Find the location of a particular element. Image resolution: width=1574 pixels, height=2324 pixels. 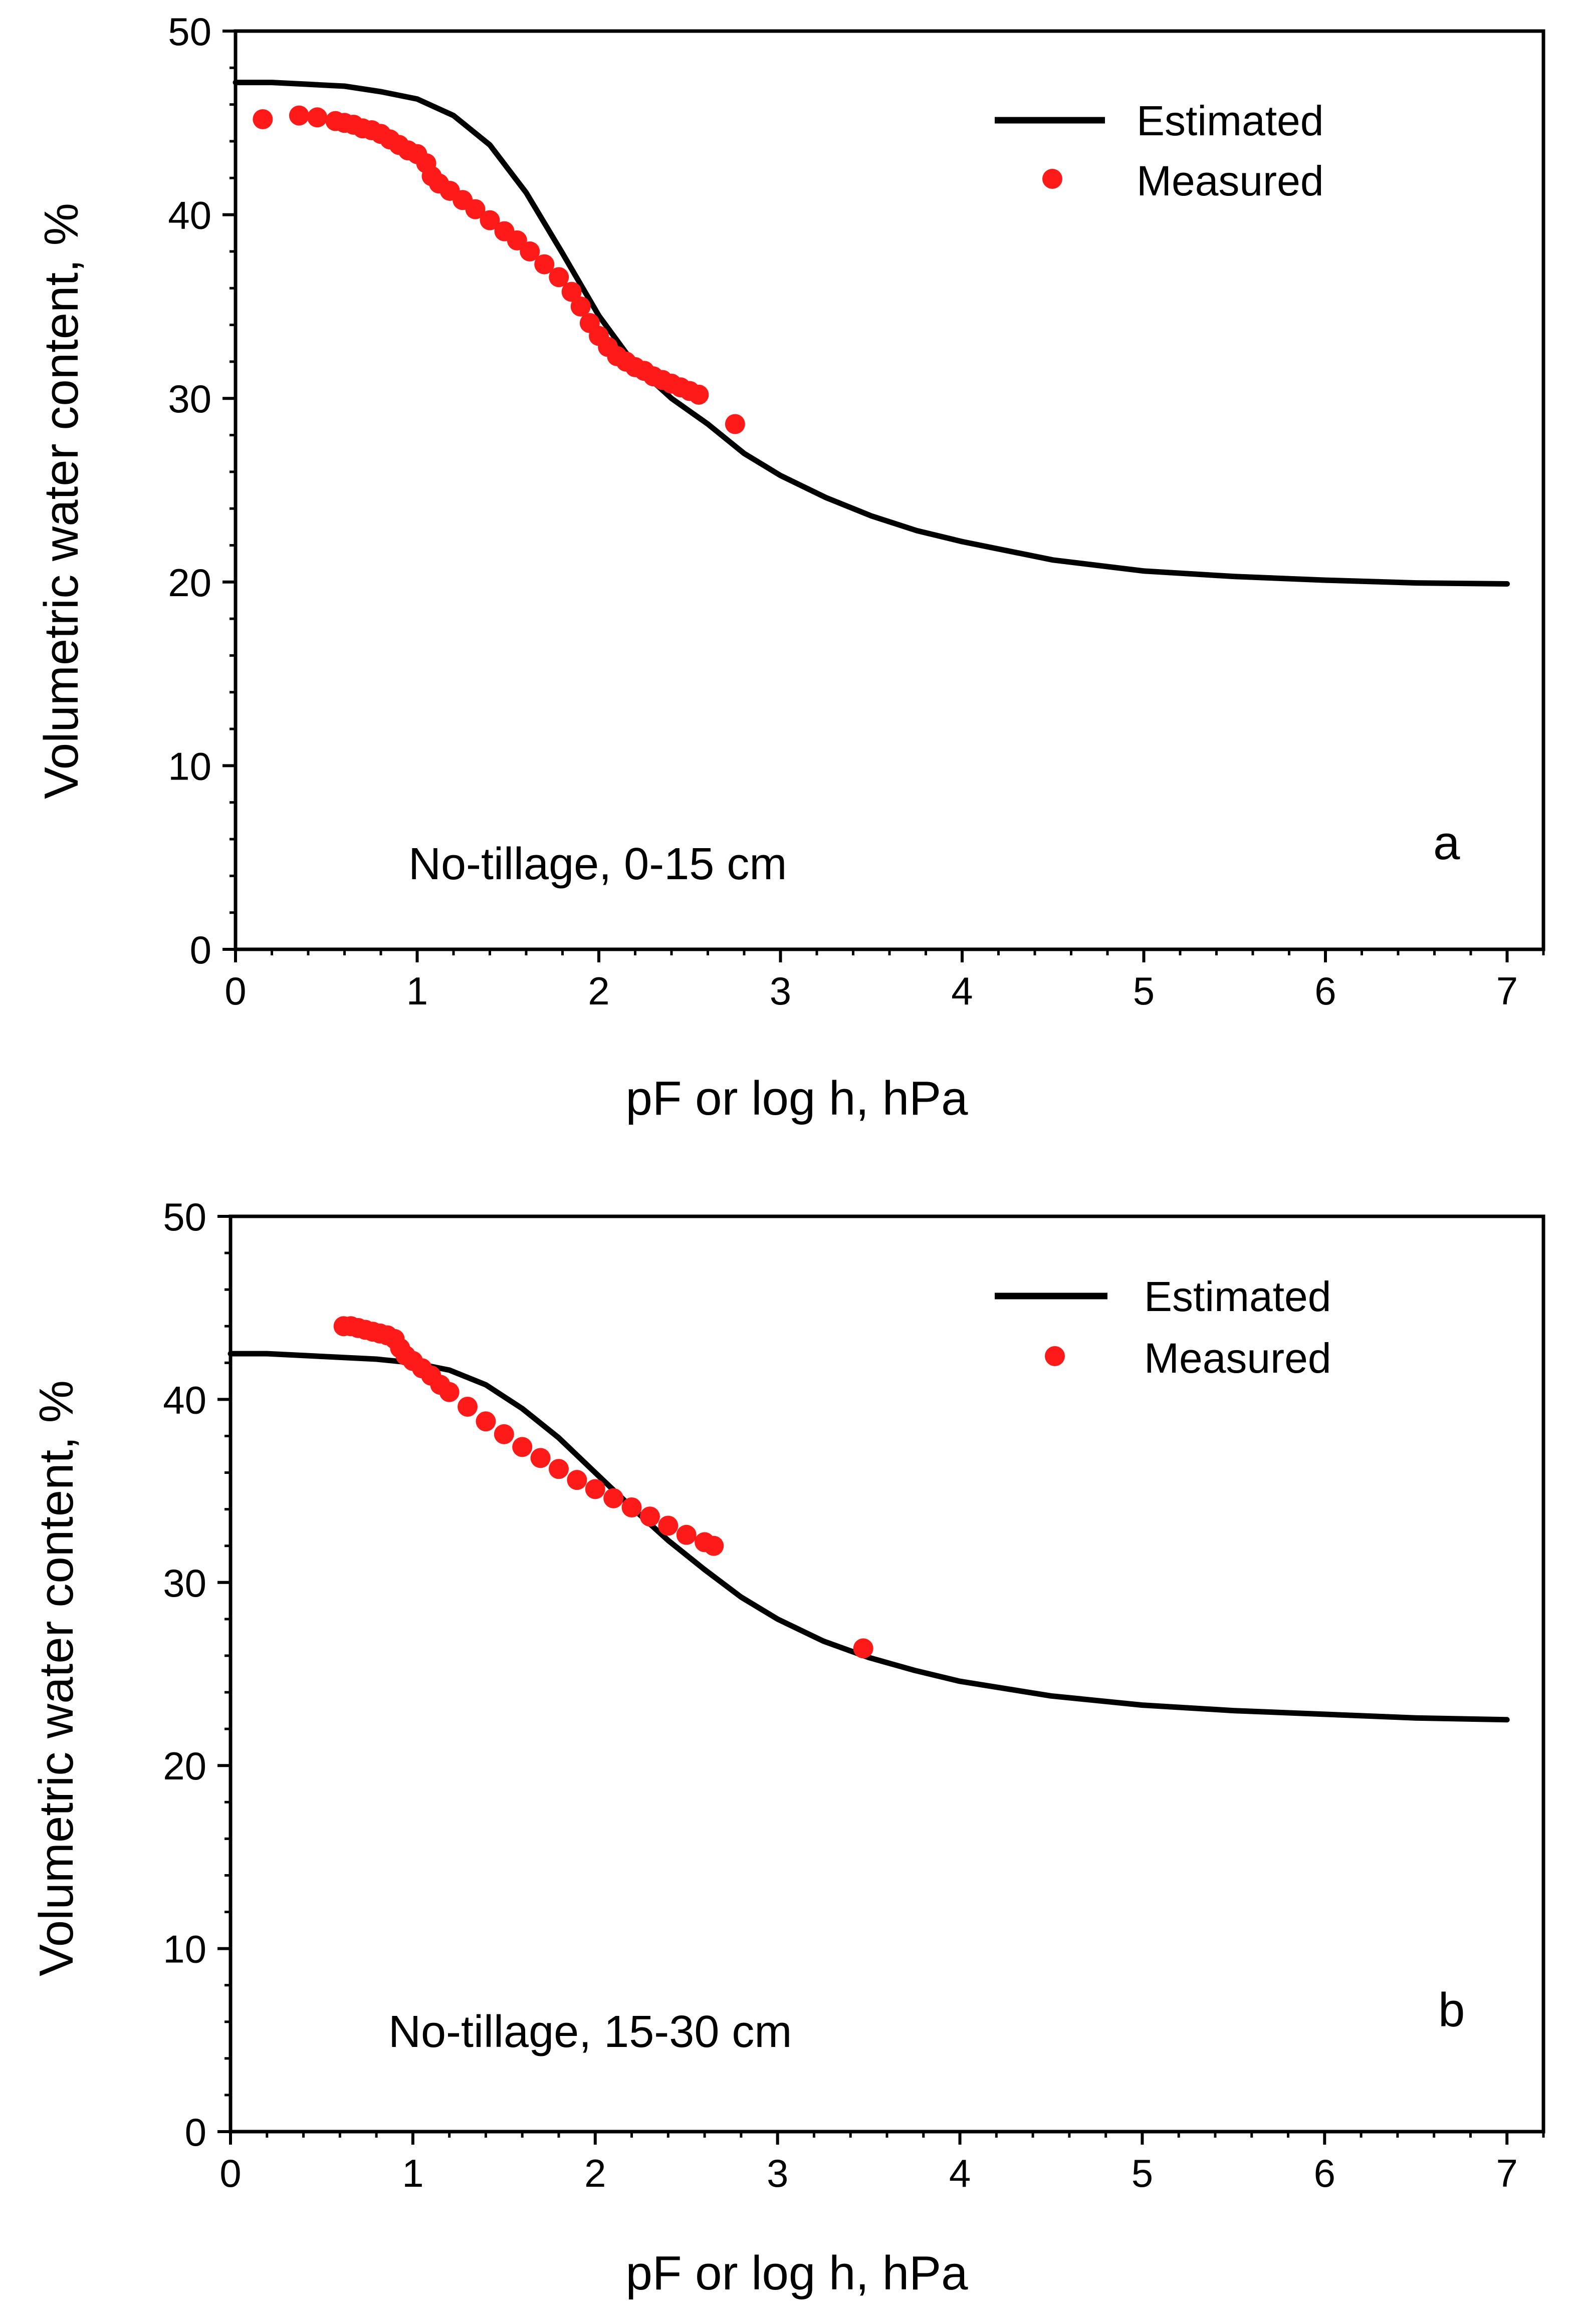

y-tick-label-b: 20 is located at coordinates (185, 1766).